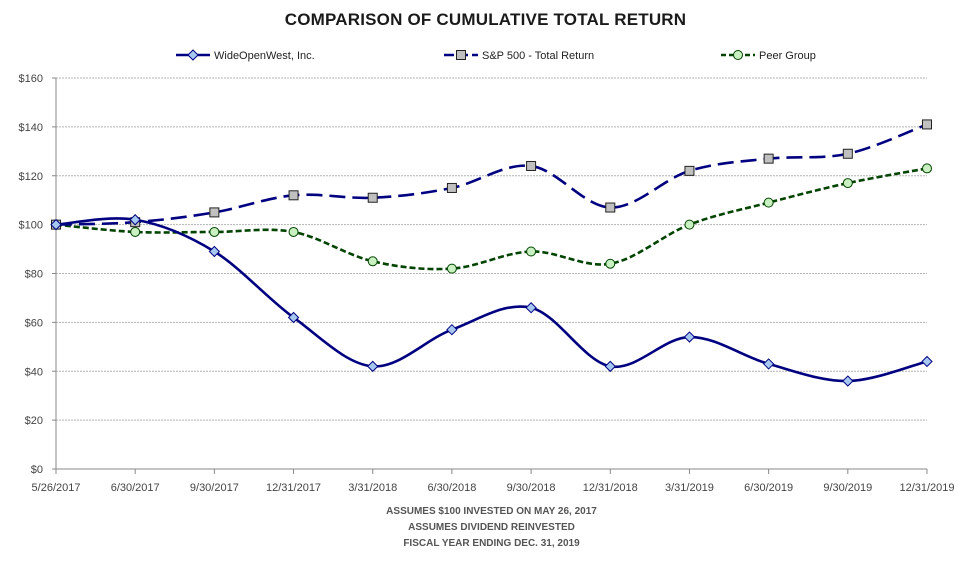 This screenshot has height=567, width=971. What do you see at coordinates (214, 488) in the screenshot?
I see `x-tick-label: 9/30/2017` at bounding box center [214, 488].